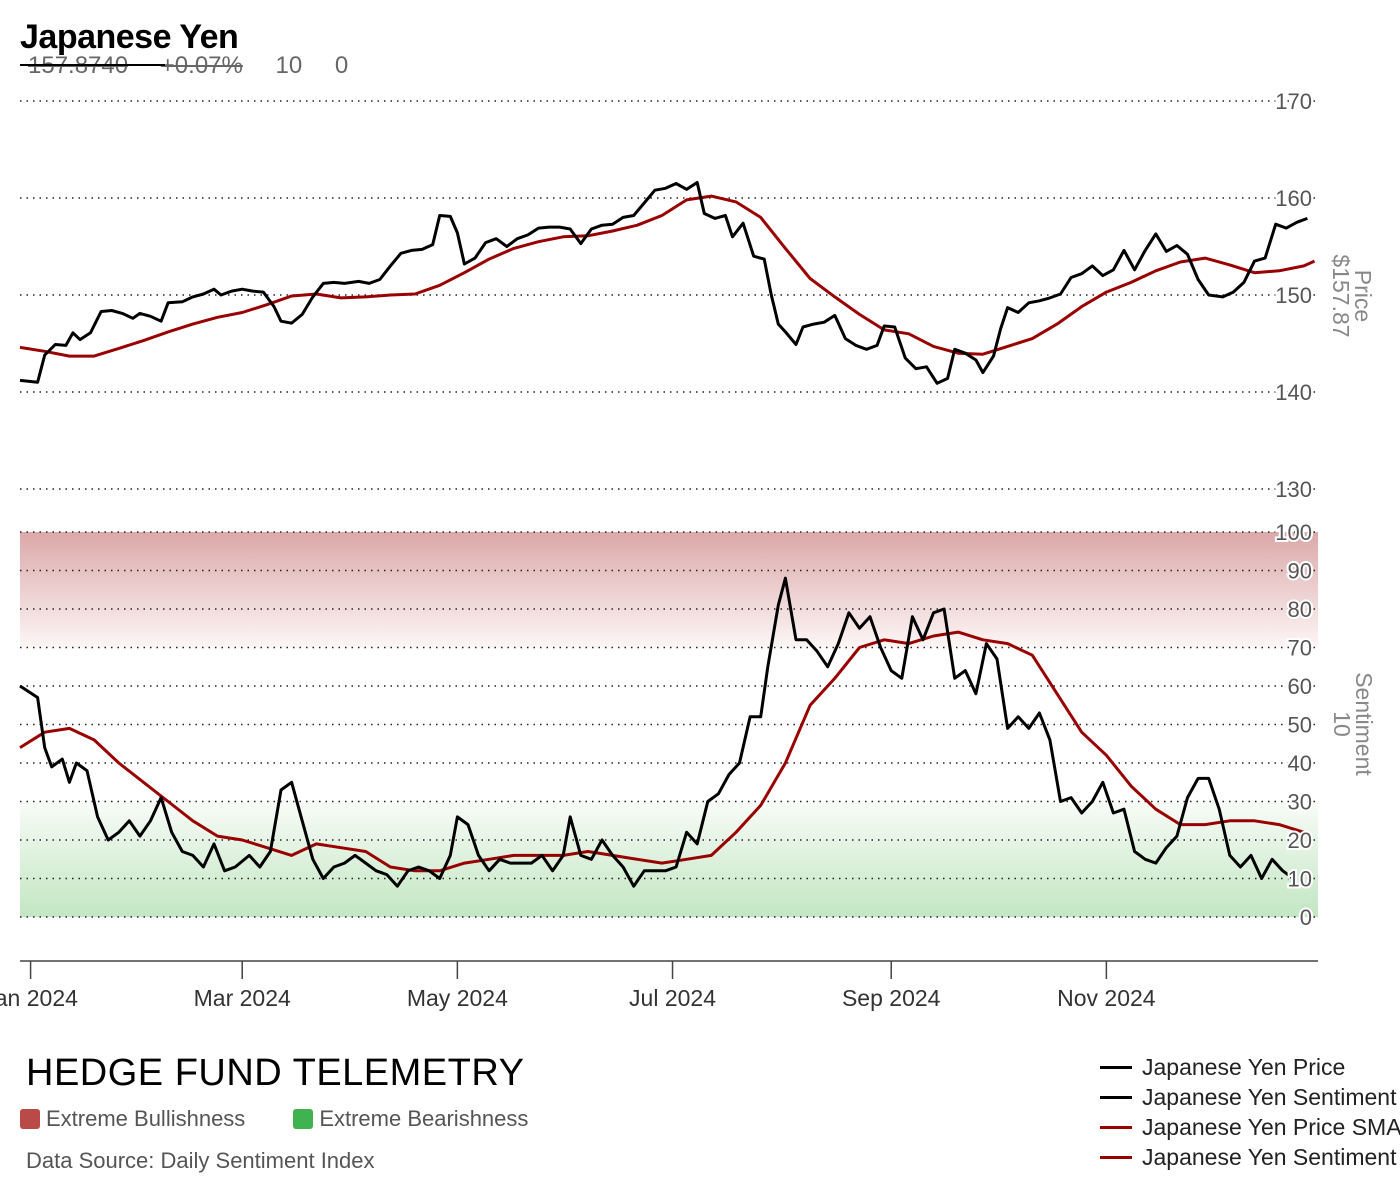  Describe the element at coordinates (275, 1073) in the screenshot. I see `brand-name: HEDGE FUND TELEMETRY` at that location.